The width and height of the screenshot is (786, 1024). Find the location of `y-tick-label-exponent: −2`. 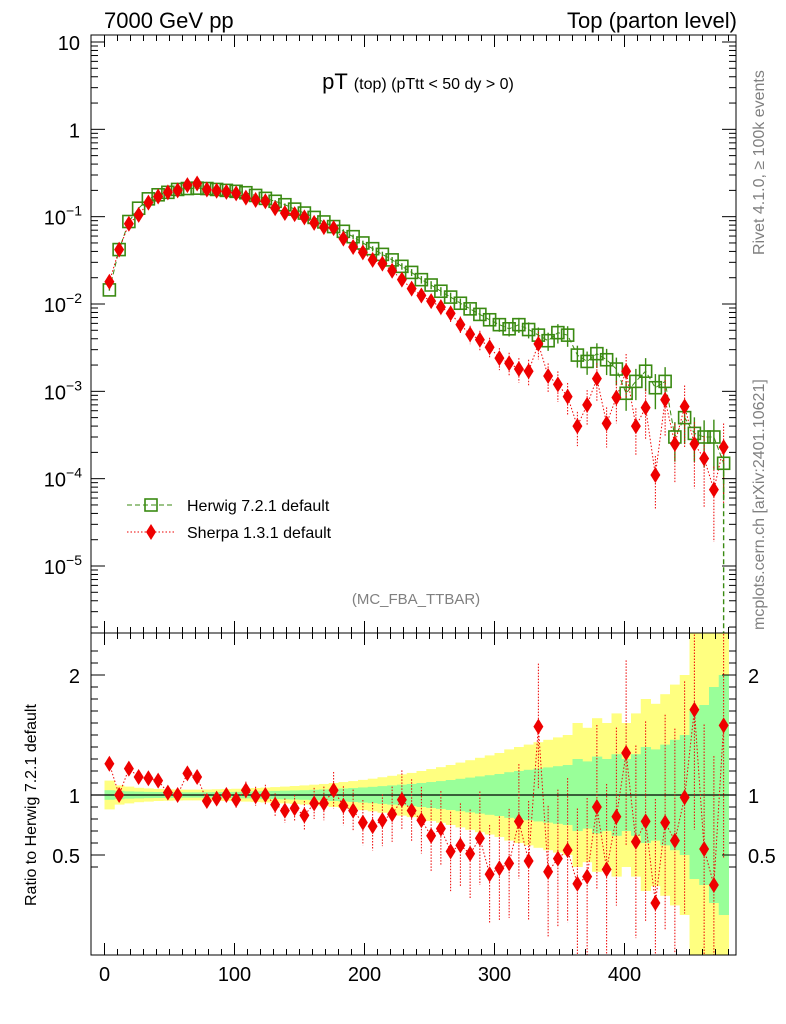

y-tick-label-exponent: −2 is located at coordinates (74, 298).